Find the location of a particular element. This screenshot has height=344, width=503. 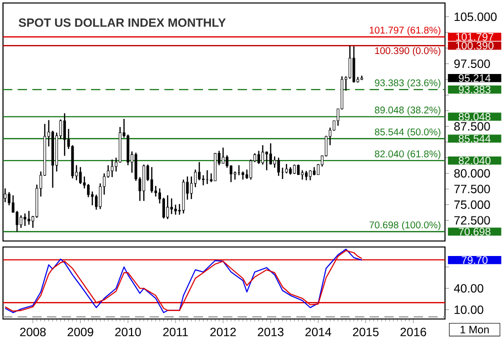

y-tick-label: 87.500 is located at coordinates (472, 126).